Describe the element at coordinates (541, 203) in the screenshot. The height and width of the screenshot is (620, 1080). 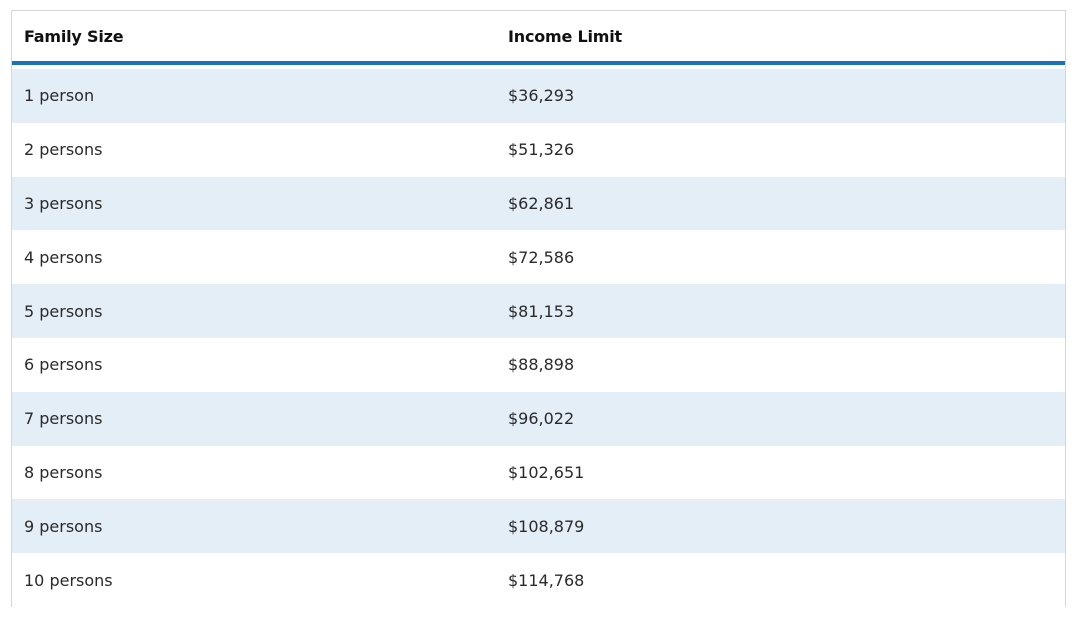
I see `income-limit-cell: $62,861` at that location.